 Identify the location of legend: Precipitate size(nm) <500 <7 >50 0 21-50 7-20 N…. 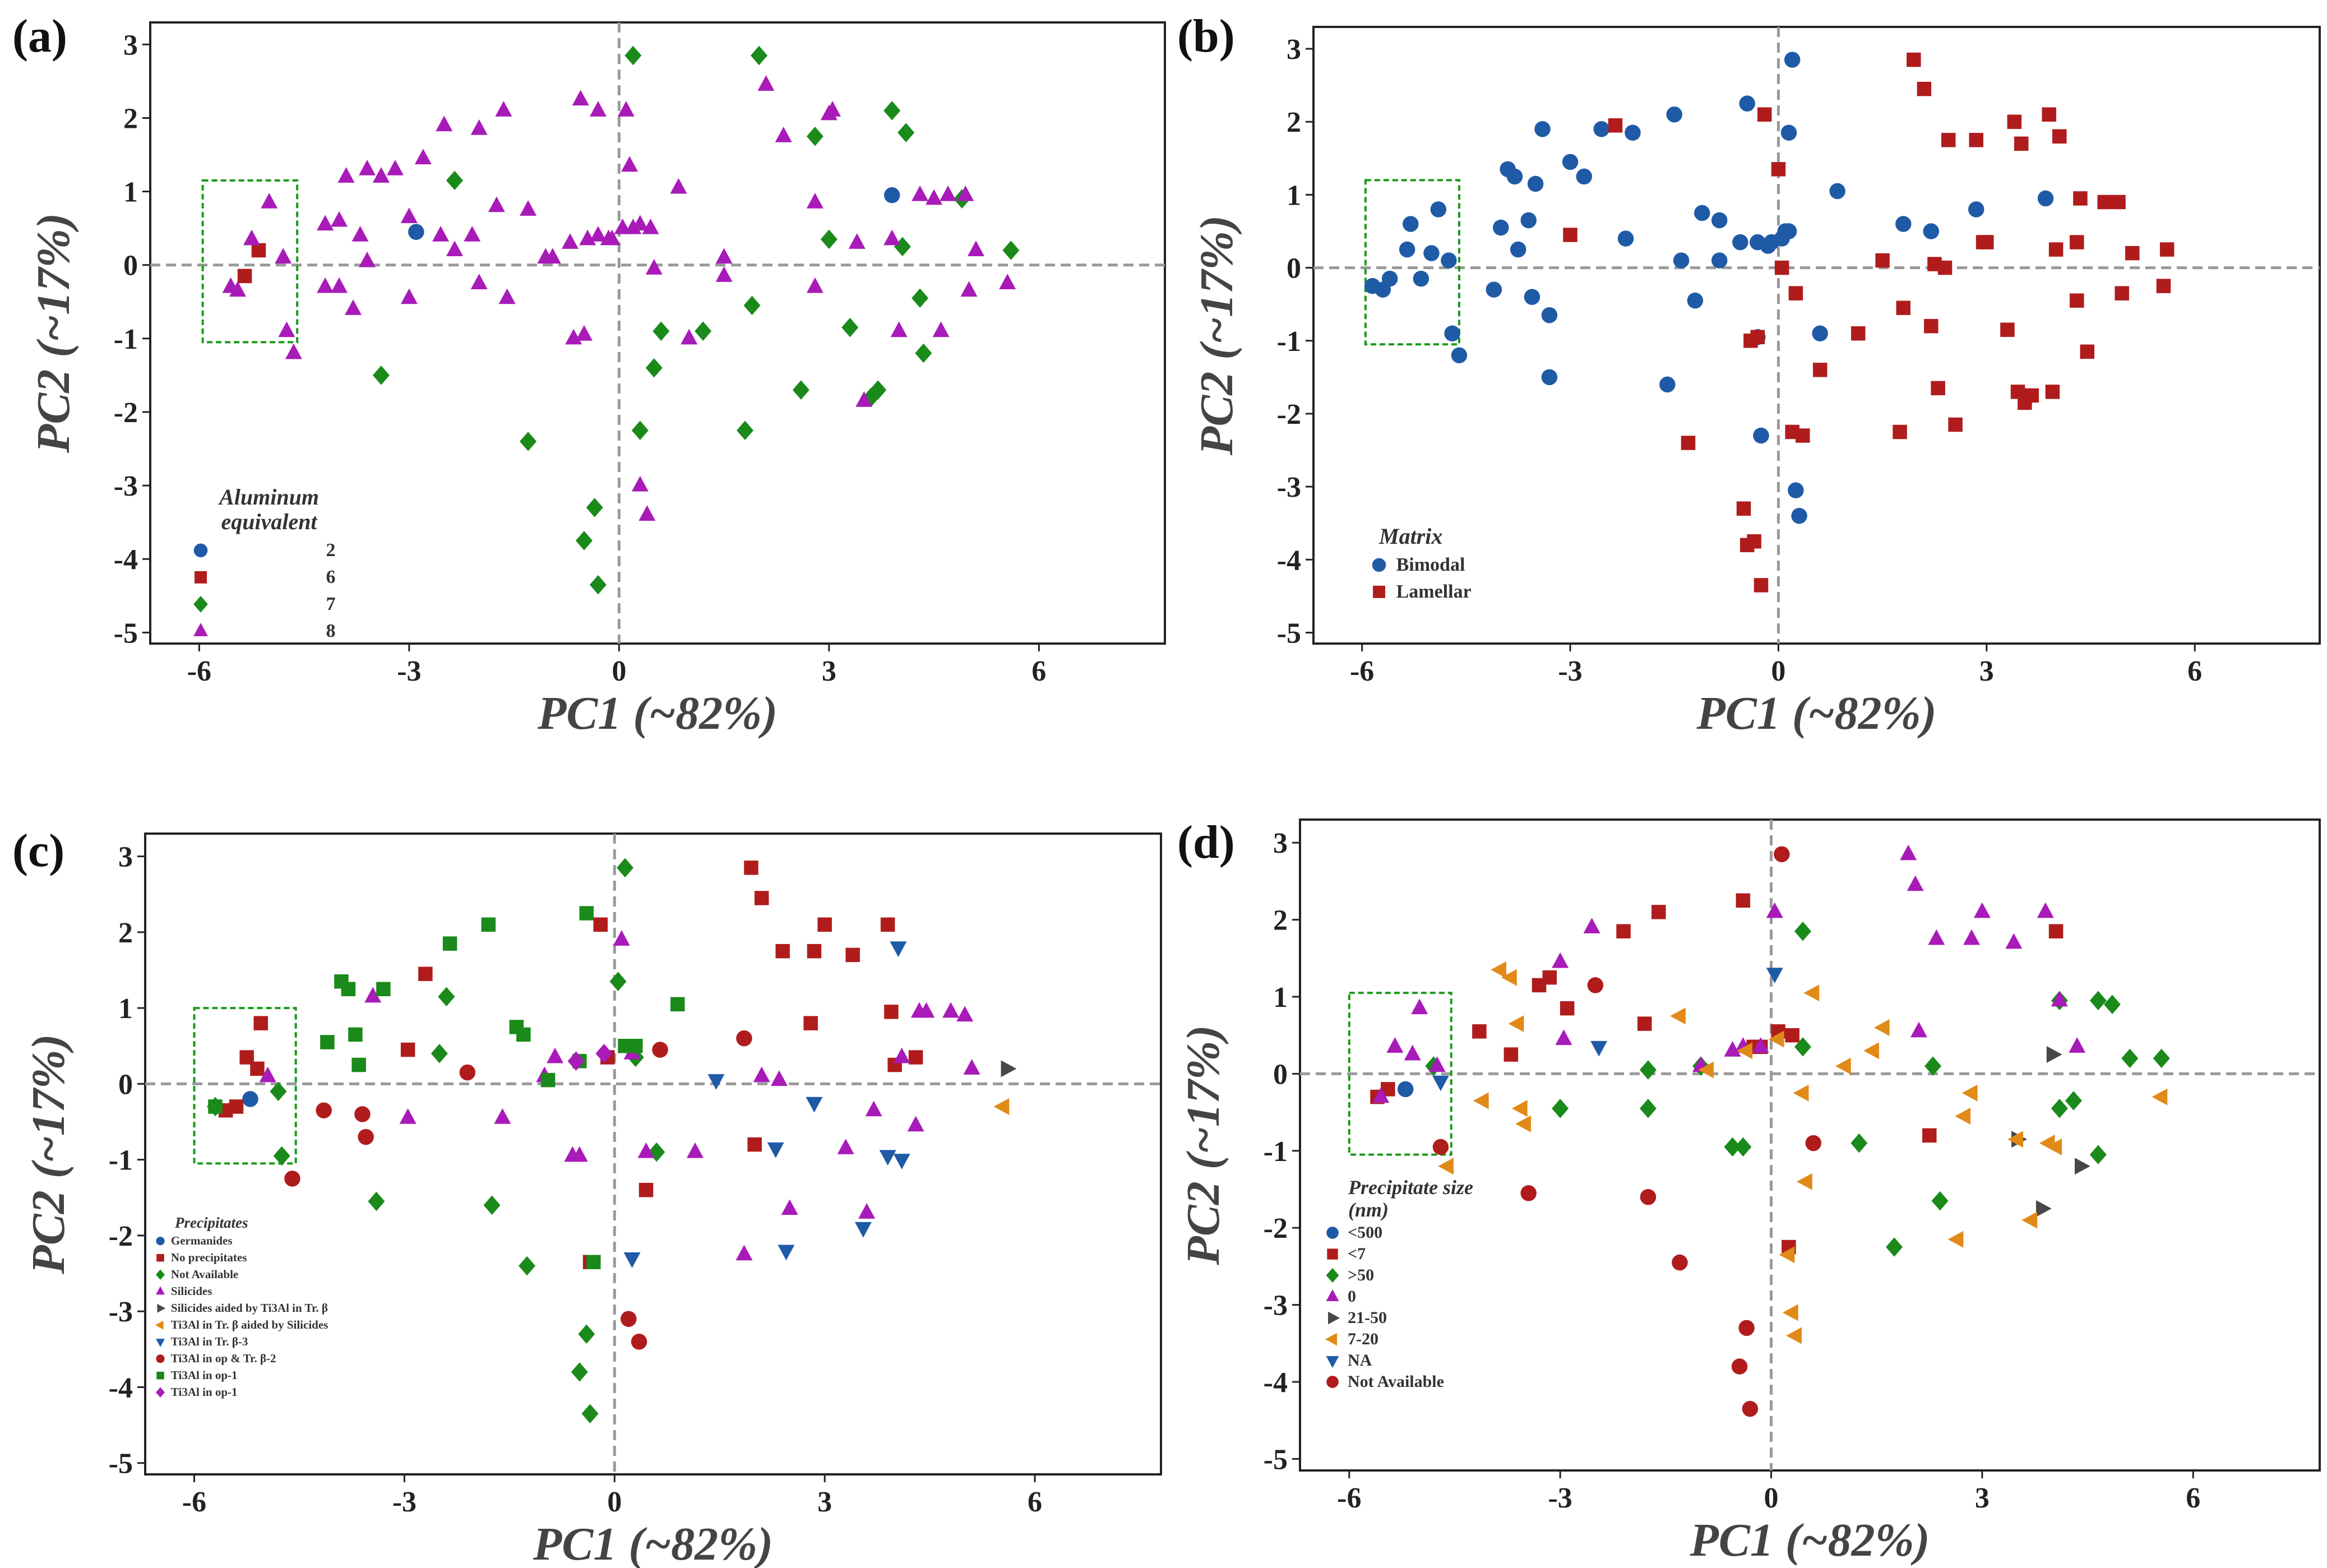
(1399, 1284).